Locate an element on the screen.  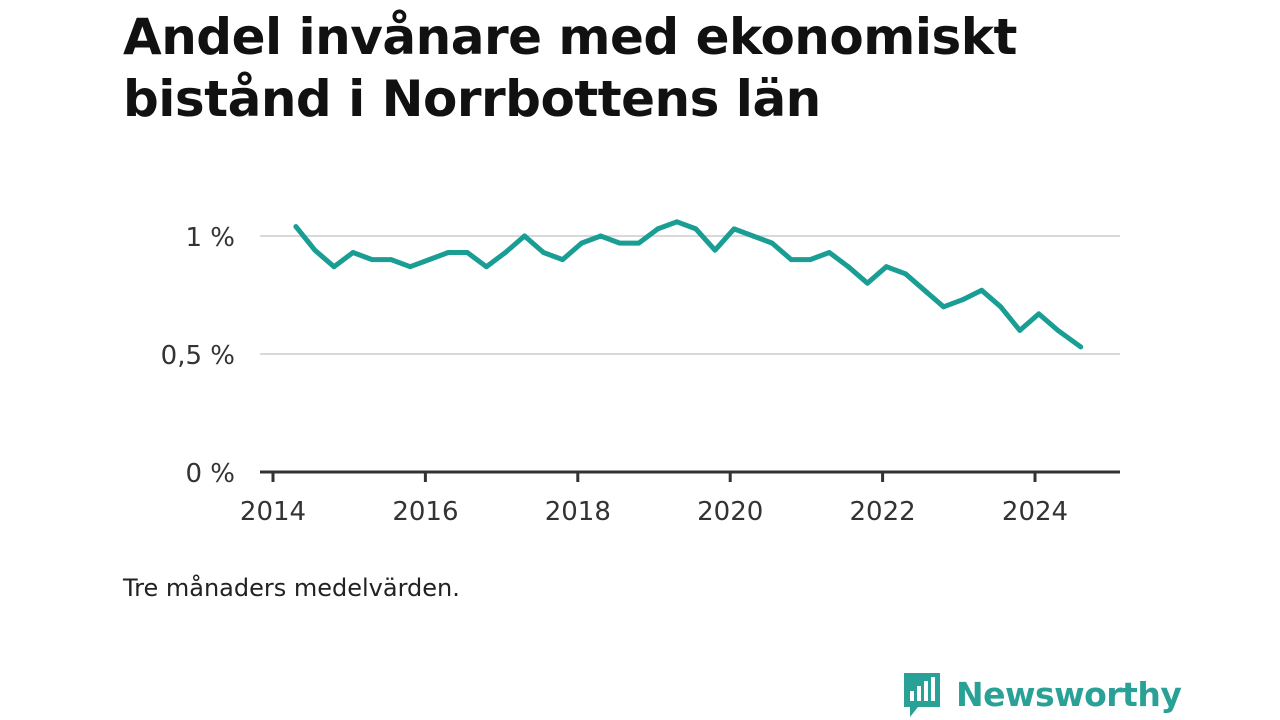
series-line is located at coordinates (688, 284).